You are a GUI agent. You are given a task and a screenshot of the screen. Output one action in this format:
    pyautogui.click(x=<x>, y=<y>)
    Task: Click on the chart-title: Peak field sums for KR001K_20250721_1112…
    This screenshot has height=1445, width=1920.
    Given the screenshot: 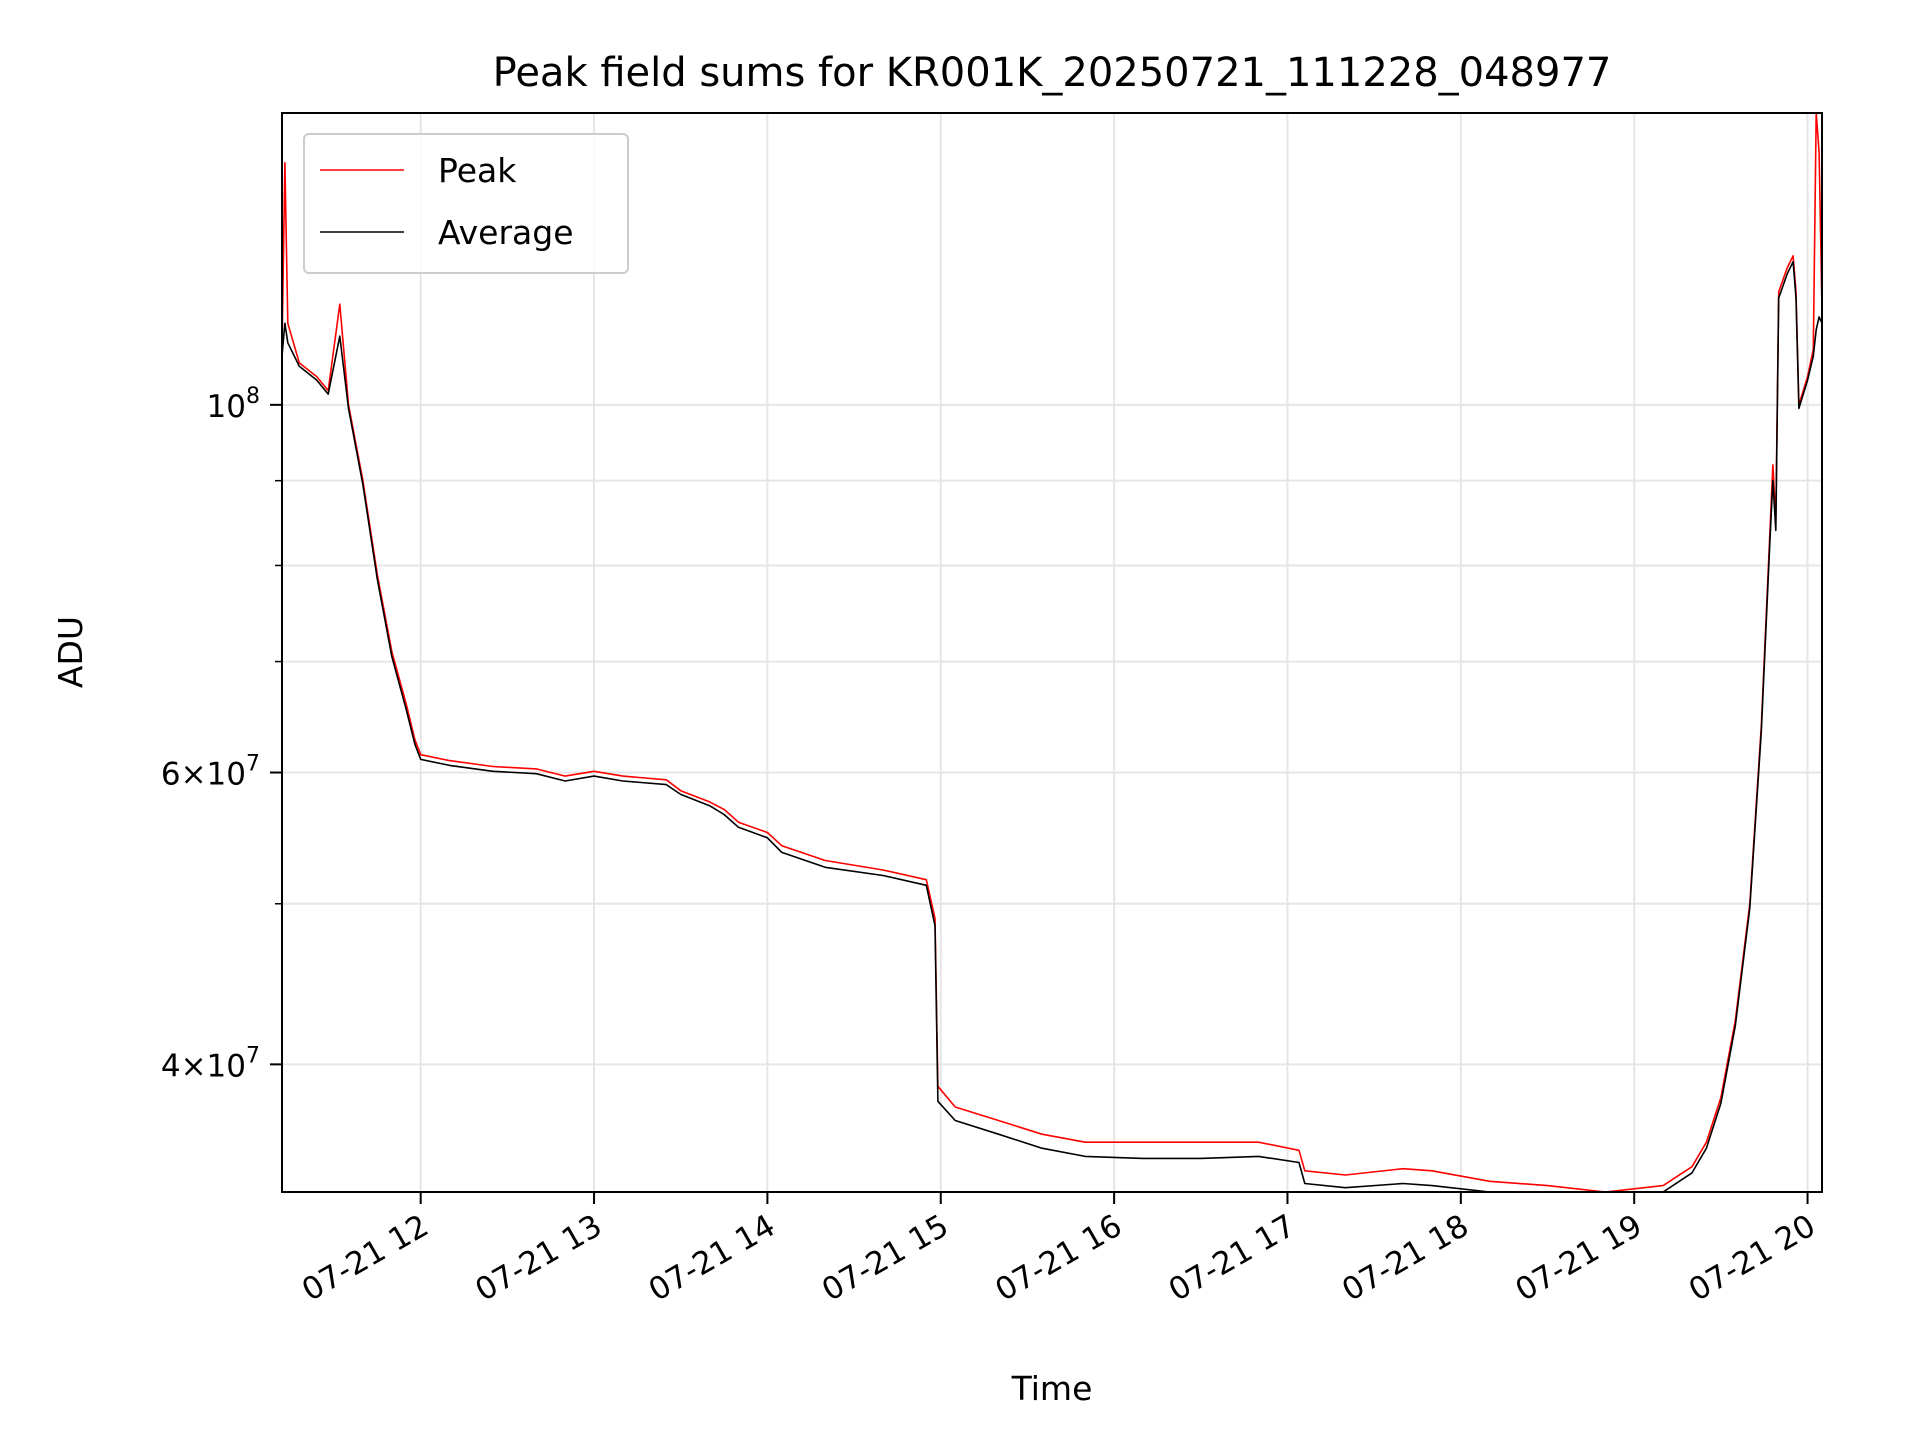 What is the action you would take?
    pyautogui.click(x=1052, y=73)
    